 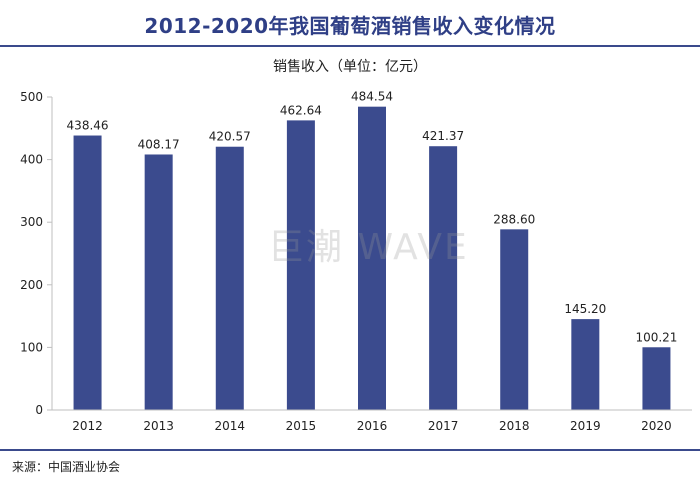 What do you see at coordinates (36, 253) in the screenshot?
I see `y-axis: 0 100 200 300 400 500` at bounding box center [36, 253].